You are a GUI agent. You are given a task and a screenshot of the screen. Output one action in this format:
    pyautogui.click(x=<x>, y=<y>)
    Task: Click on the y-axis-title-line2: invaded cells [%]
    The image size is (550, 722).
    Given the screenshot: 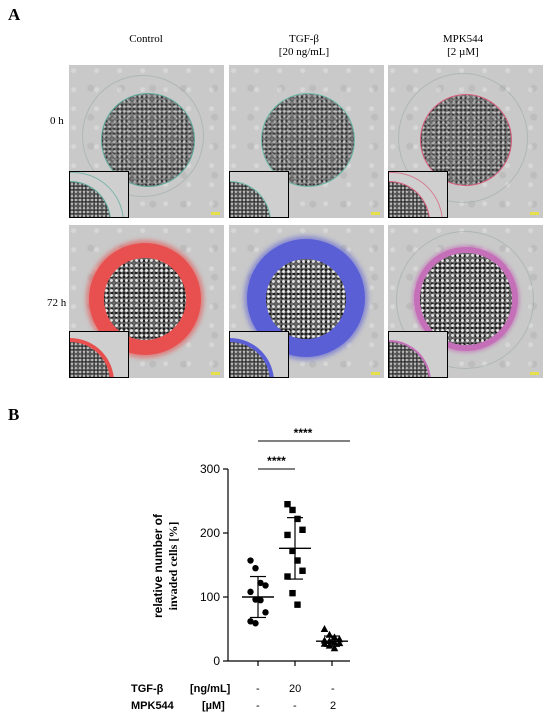 What is the action you would take?
    pyautogui.click(x=173, y=566)
    